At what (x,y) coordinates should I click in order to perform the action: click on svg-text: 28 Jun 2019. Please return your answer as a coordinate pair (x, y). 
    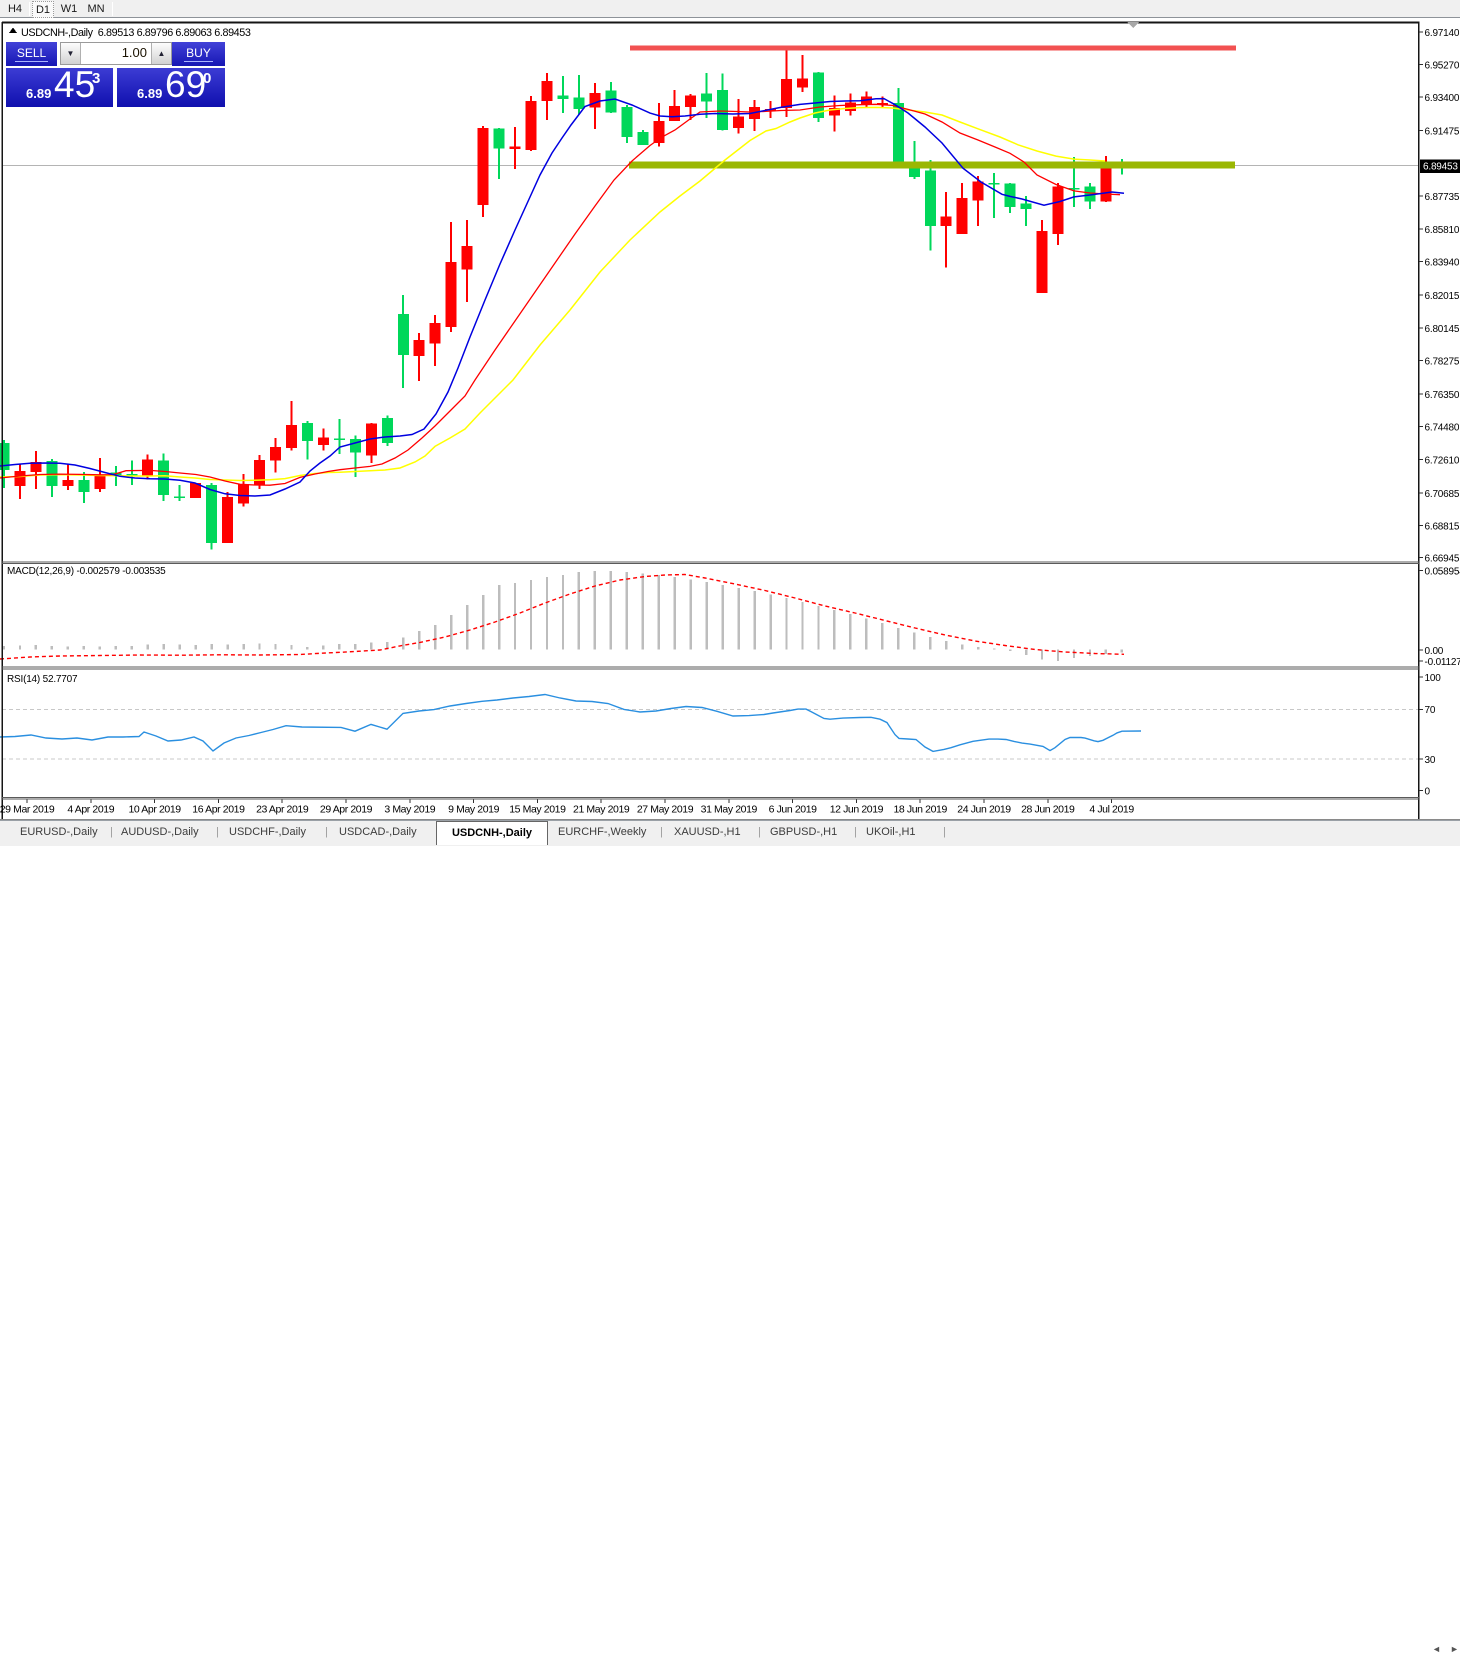
    Looking at the image, I should click on (1048, 810).